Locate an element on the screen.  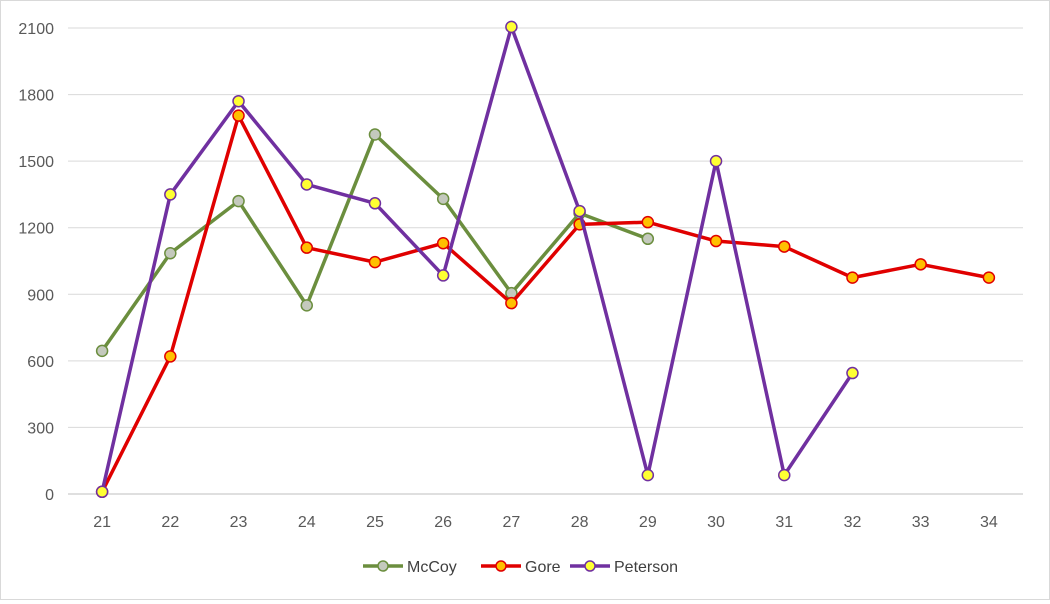
x-tick-label: 30 is located at coordinates (716, 522).